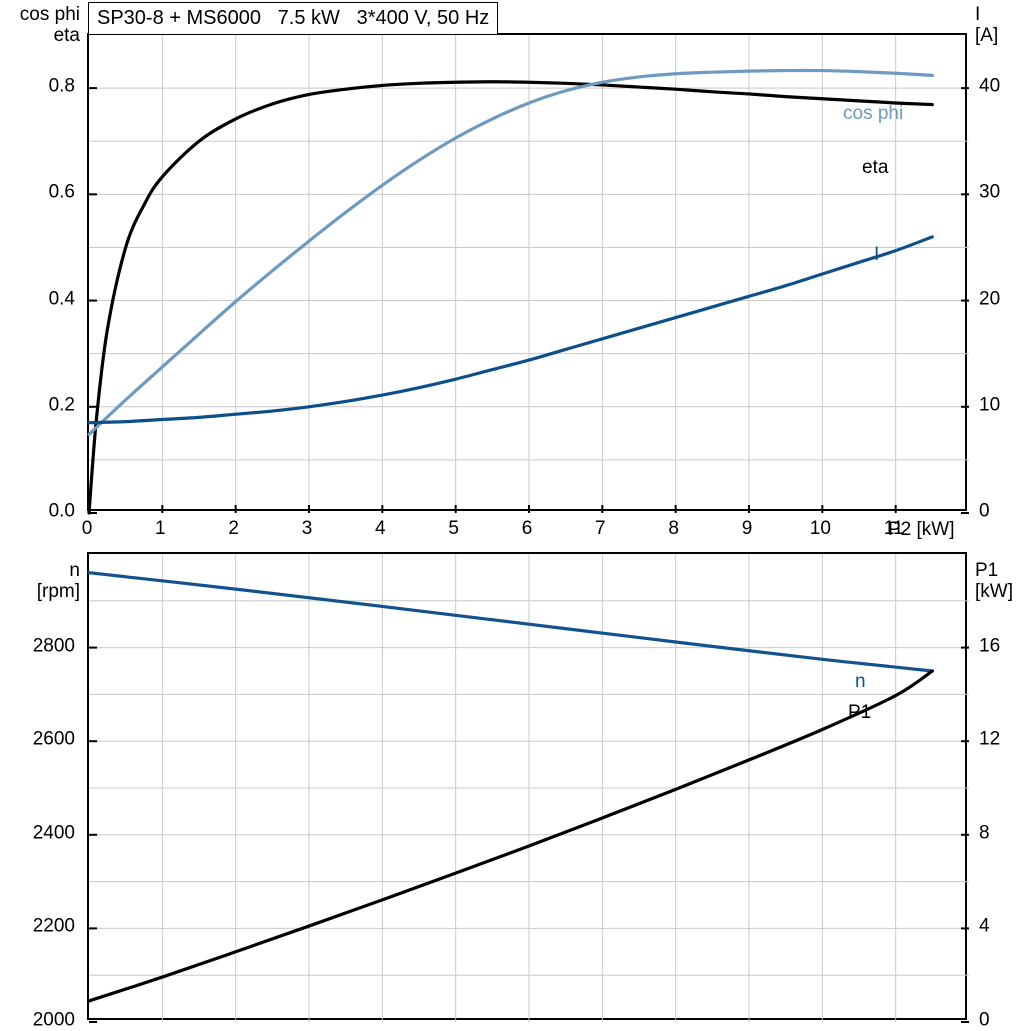 The image size is (1024, 1031). I want to click on tick-label: 7, so click(600, 528).